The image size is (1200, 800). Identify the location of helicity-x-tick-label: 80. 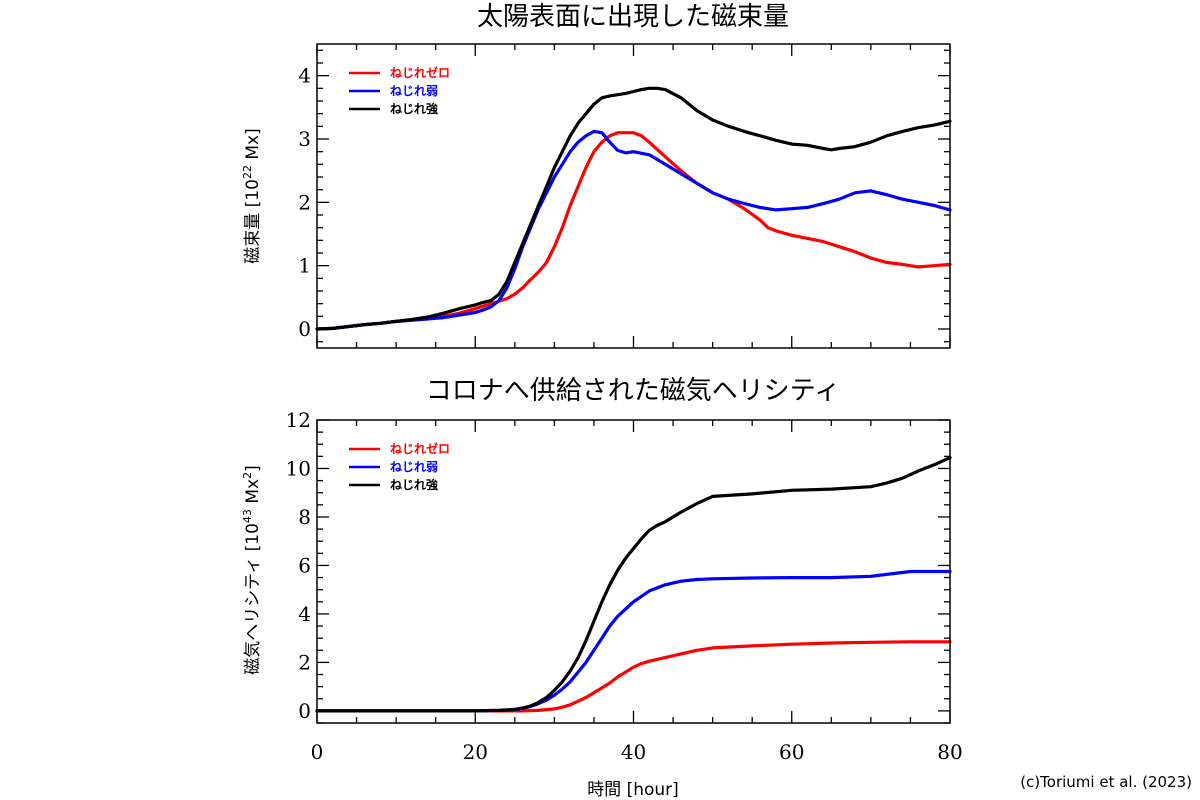
(949, 752).